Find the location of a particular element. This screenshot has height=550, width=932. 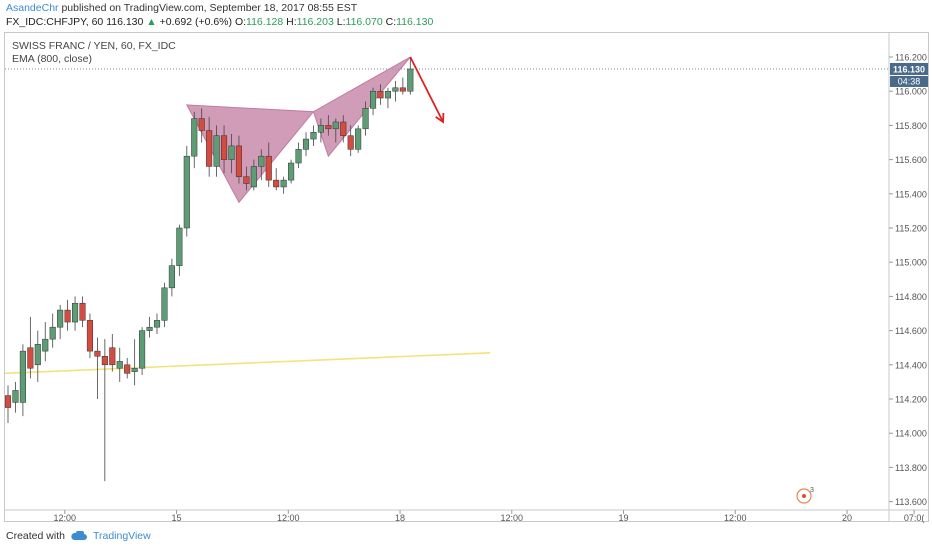

high-label: H: is located at coordinates (291, 22).